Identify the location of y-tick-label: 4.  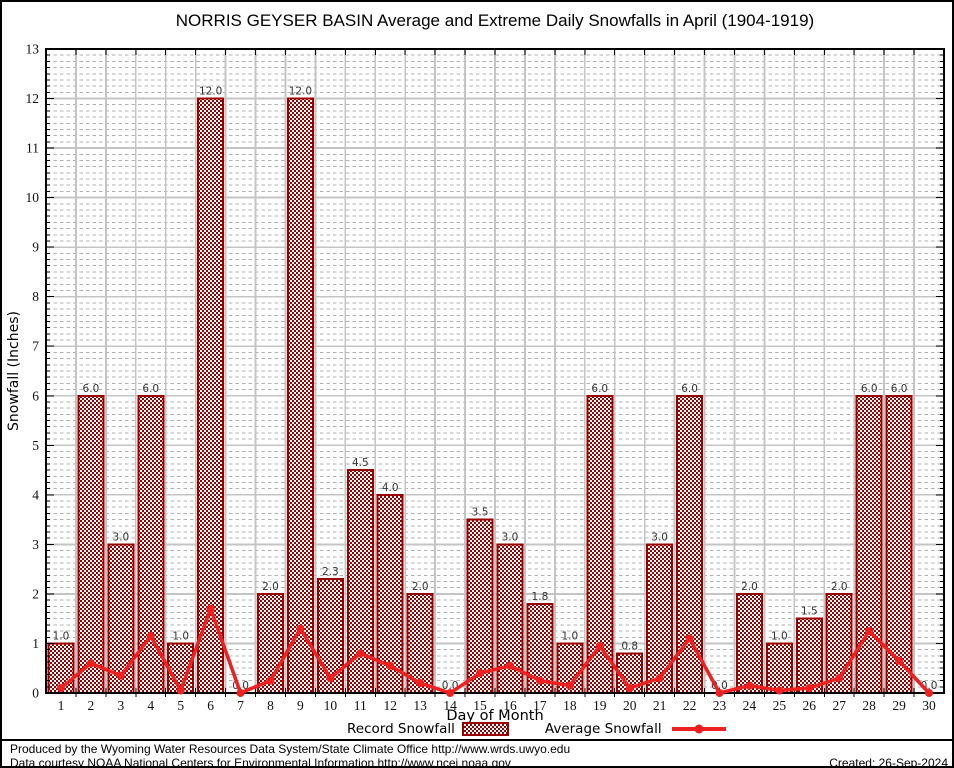
(35, 494).